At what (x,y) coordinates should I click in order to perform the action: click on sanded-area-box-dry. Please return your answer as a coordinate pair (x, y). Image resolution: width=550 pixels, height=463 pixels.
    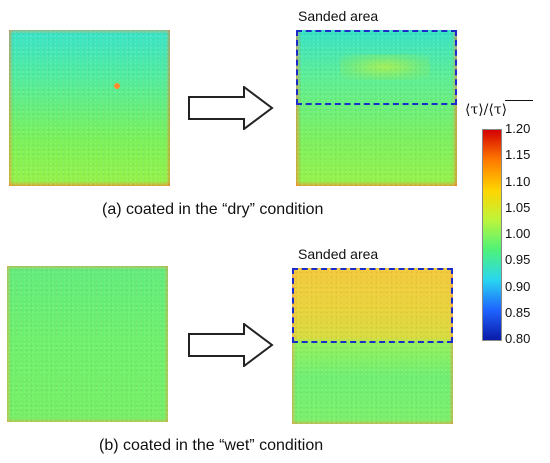
    Looking at the image, I should click on (376, 67).